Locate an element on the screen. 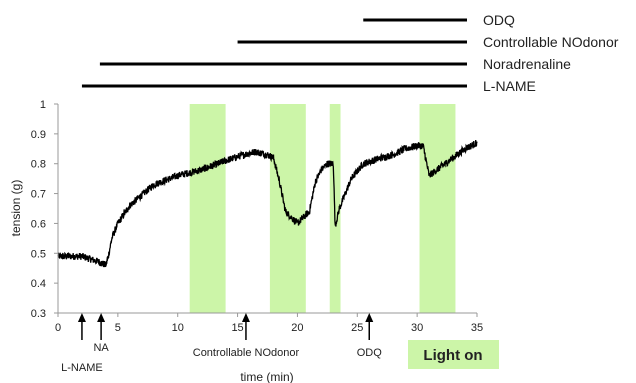 The width and height of the screenshot is (636, 383). y-tick-label: 0.7 is located at coordinates (38, 195).